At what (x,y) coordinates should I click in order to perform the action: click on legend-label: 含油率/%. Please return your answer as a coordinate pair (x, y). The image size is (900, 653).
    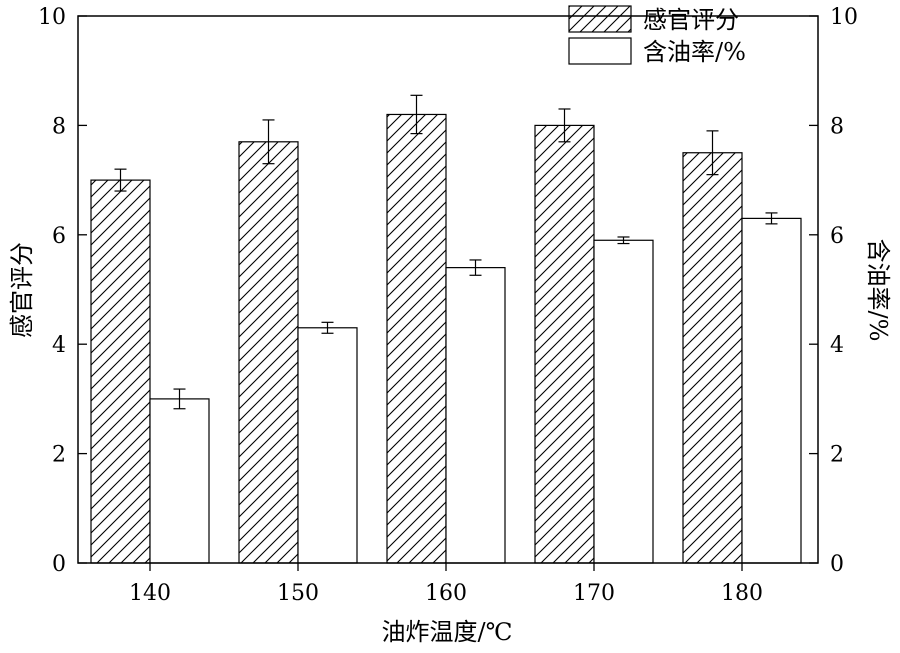
    Looking at the image, I should click on (694, 52).